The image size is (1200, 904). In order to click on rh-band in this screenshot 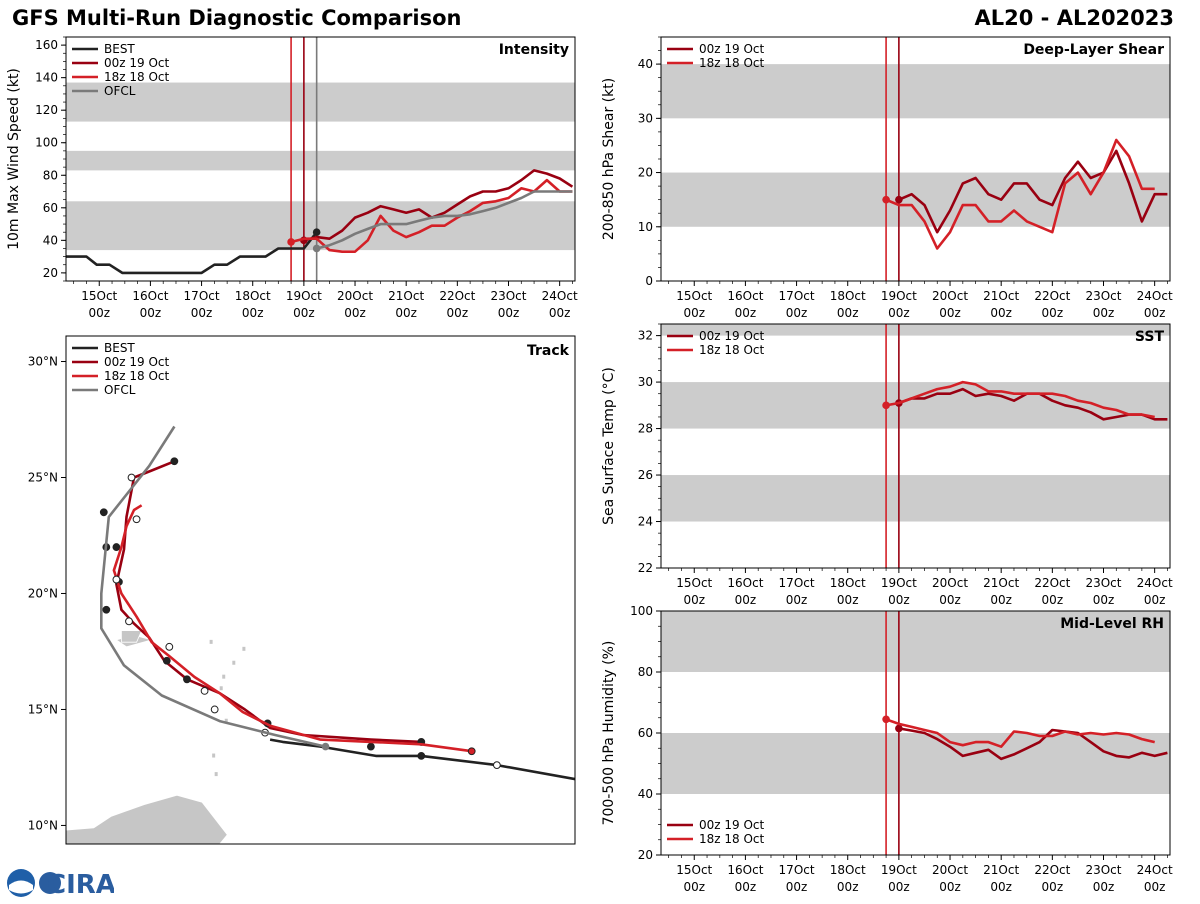, I will do `click(915, 641)`.